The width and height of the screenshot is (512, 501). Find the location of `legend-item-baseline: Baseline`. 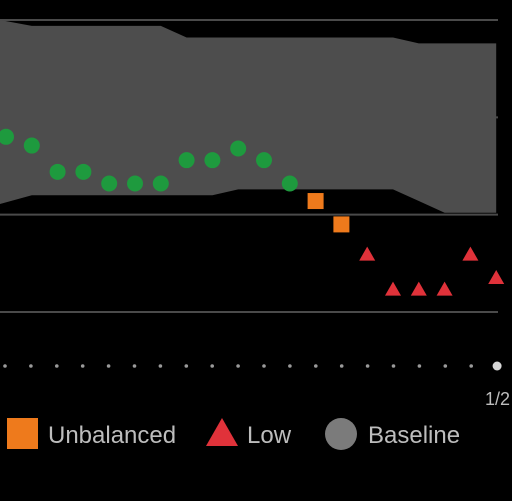

legend-item-baseline: Baseline is located at coordinates (392, 434).